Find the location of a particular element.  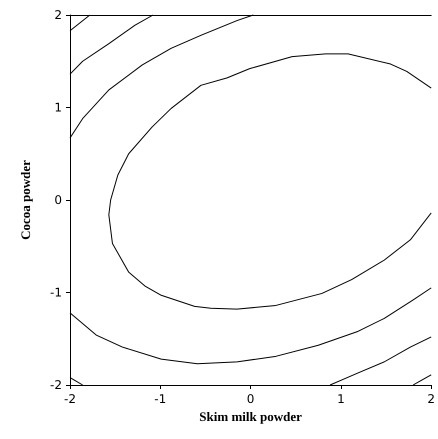

y-axis-title: Cocoa powder is located at coordinates (25, 200).